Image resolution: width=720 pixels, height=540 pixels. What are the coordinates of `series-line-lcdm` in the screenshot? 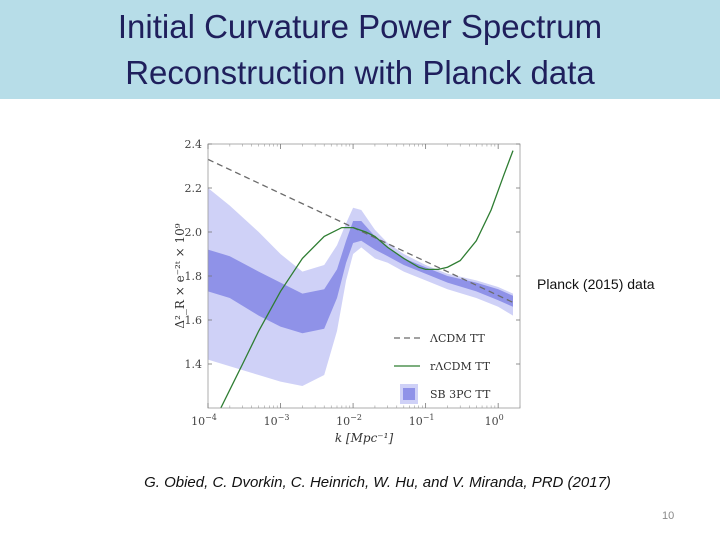 It's located at (361, 230).